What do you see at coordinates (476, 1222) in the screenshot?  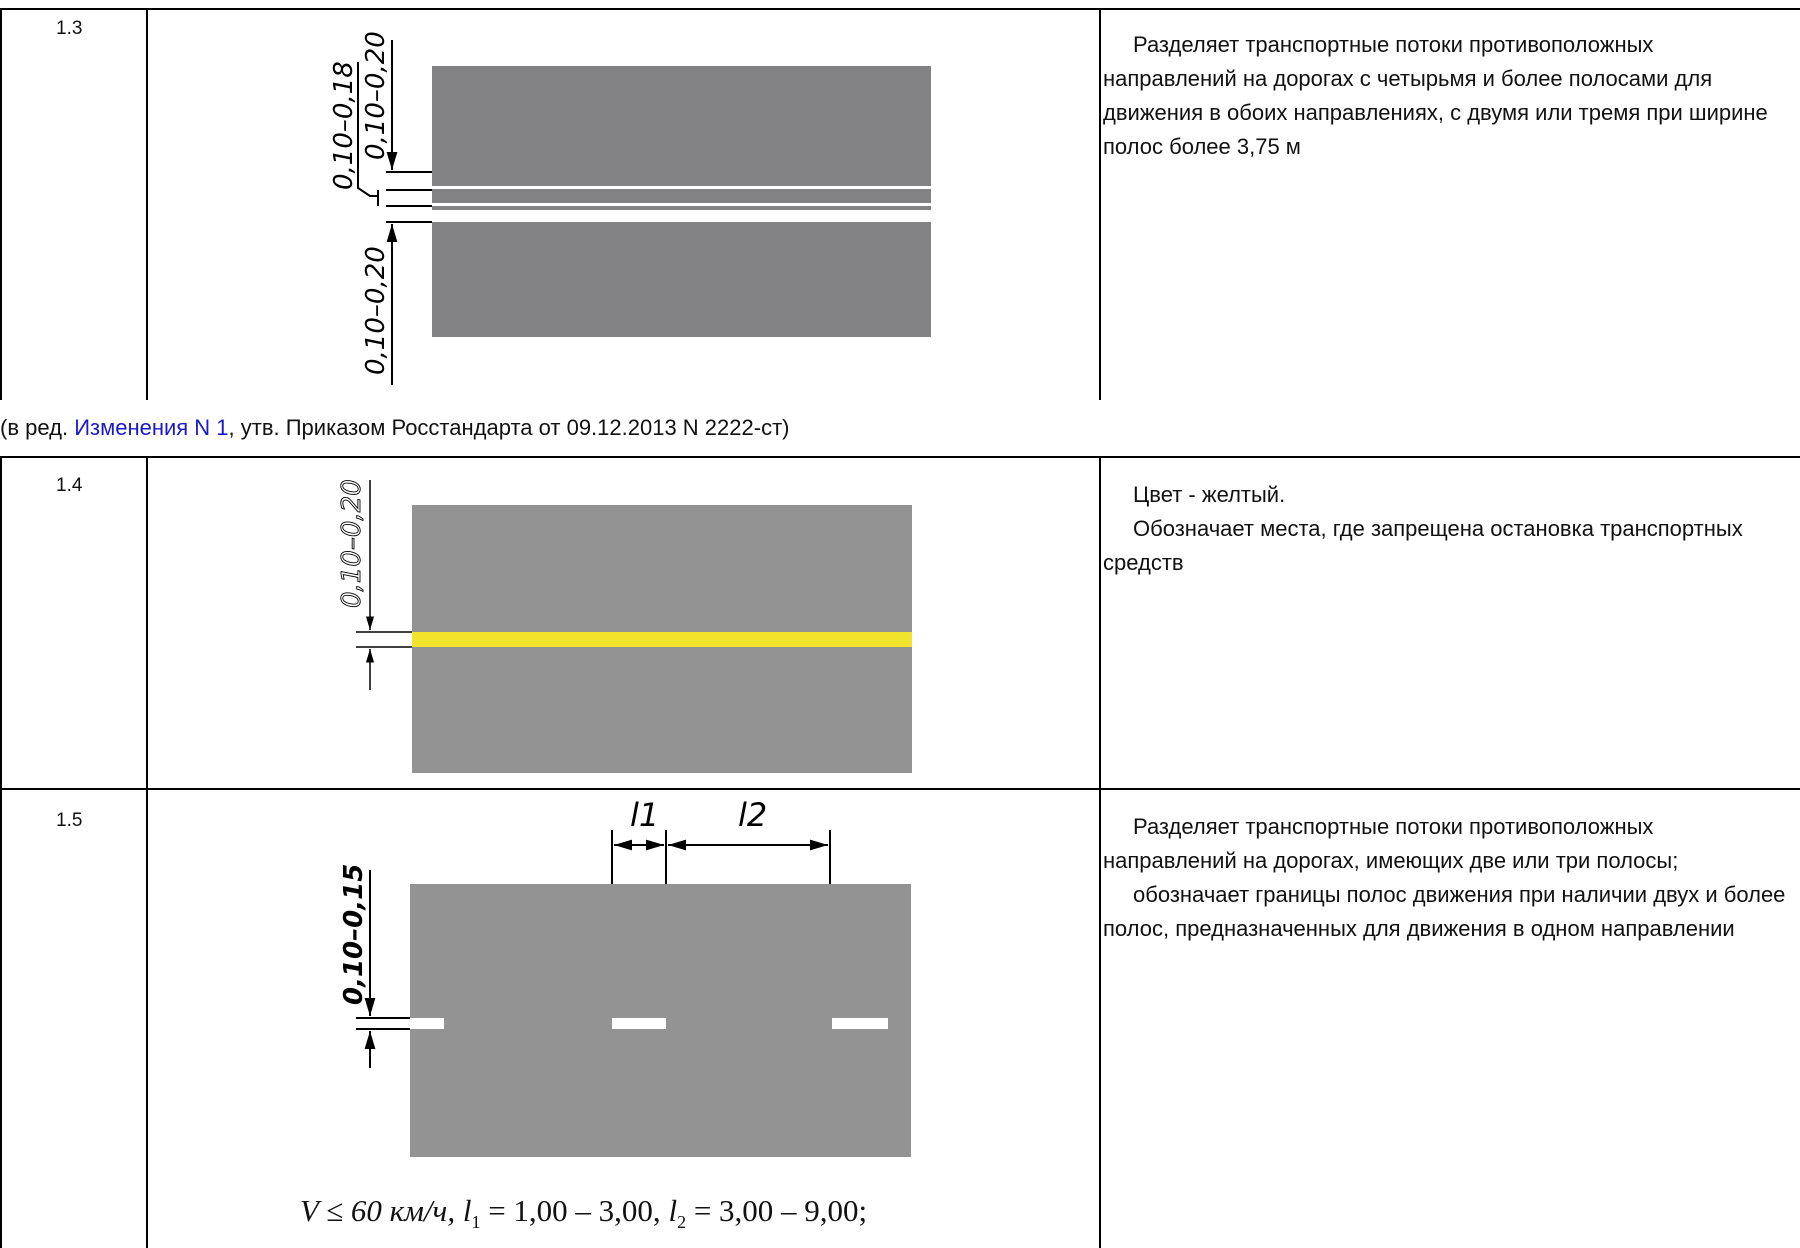 I see `formula-l1-subscript: 1` at bounding box center [476, 1222].